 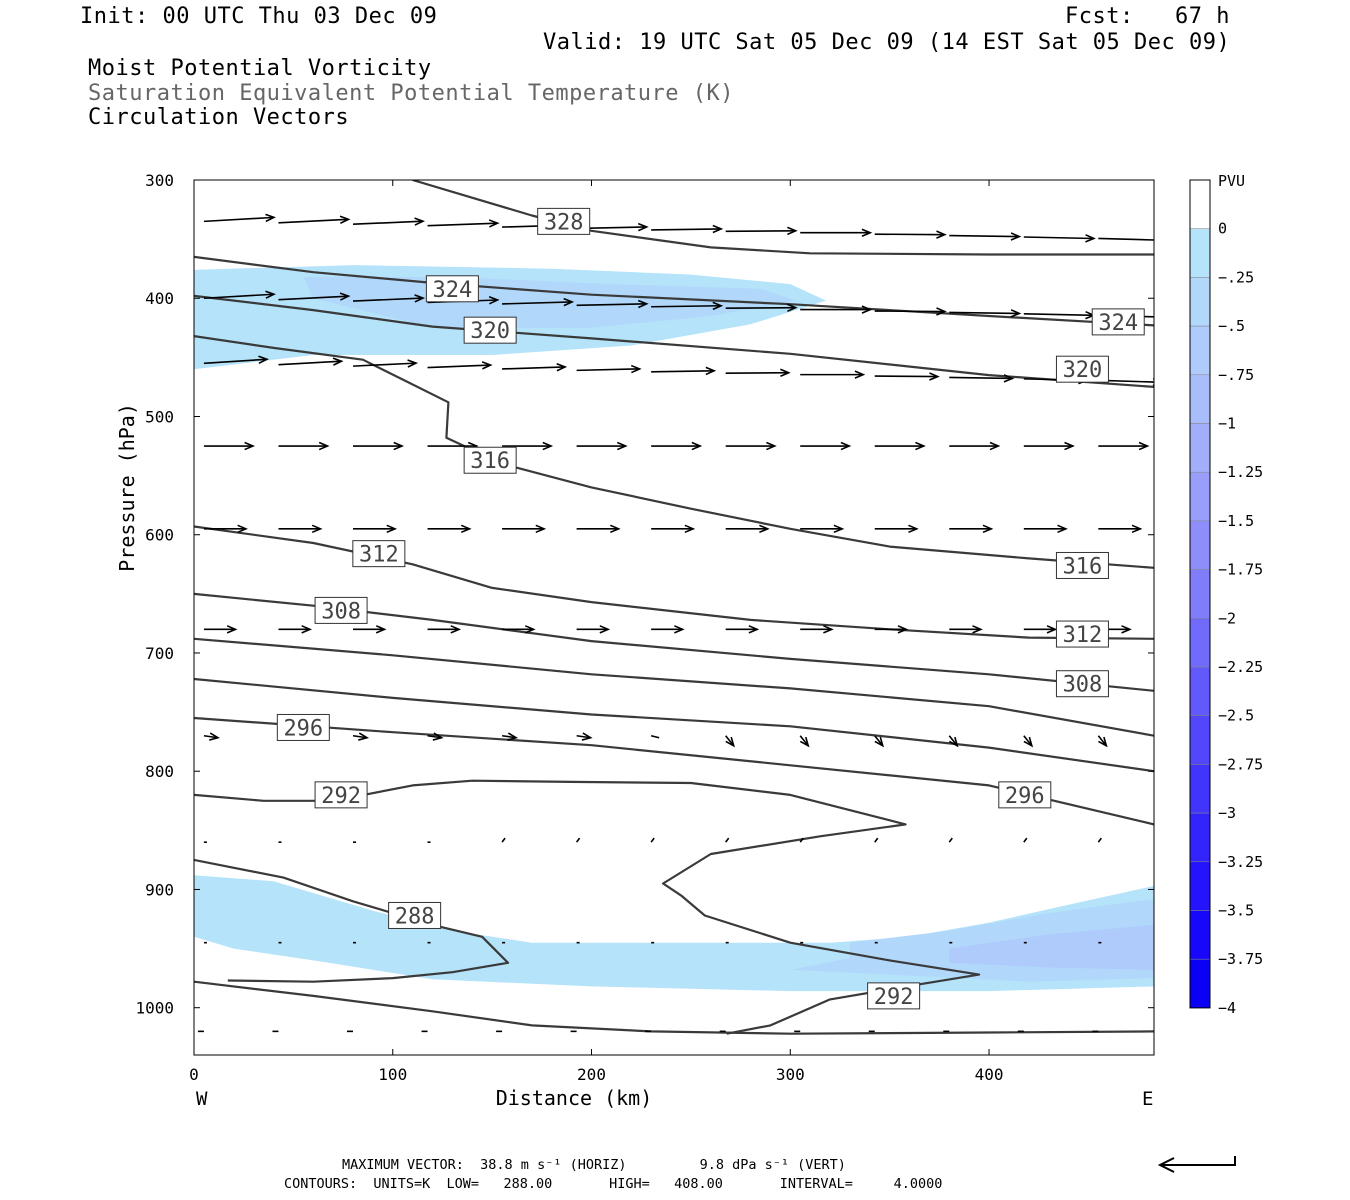 I want to click on y-tick-label: 700, so click(x=159, y=653).